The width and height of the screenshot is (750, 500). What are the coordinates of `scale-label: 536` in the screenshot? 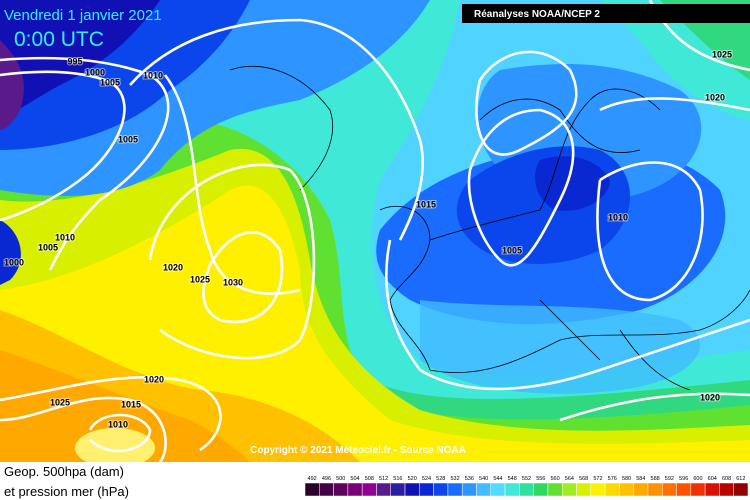 It's located at (469, 479).